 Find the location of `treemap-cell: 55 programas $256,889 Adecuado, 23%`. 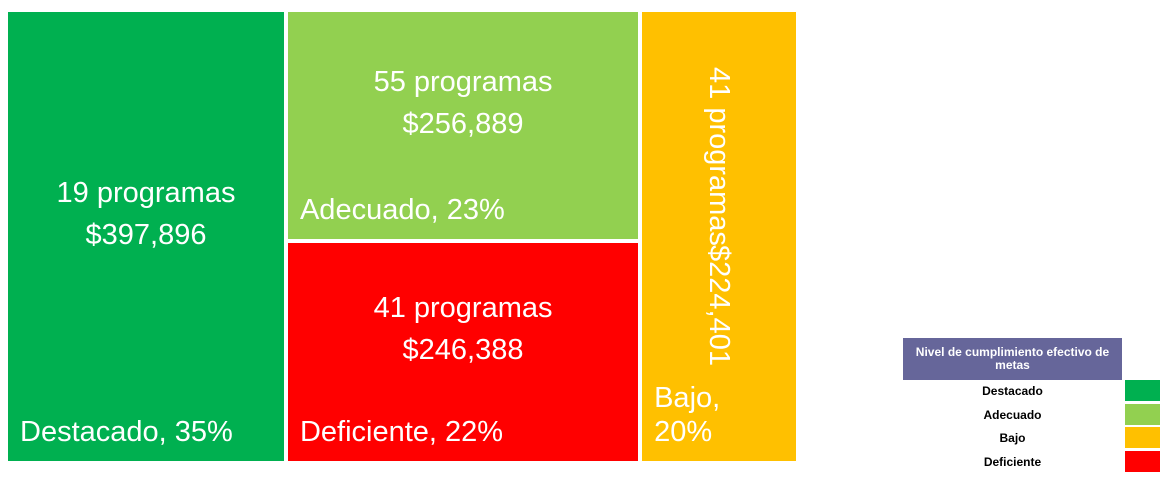

treemap-cell: 55 programas $256,889 Adecuado, 23% is located at coordinates (463, 126).